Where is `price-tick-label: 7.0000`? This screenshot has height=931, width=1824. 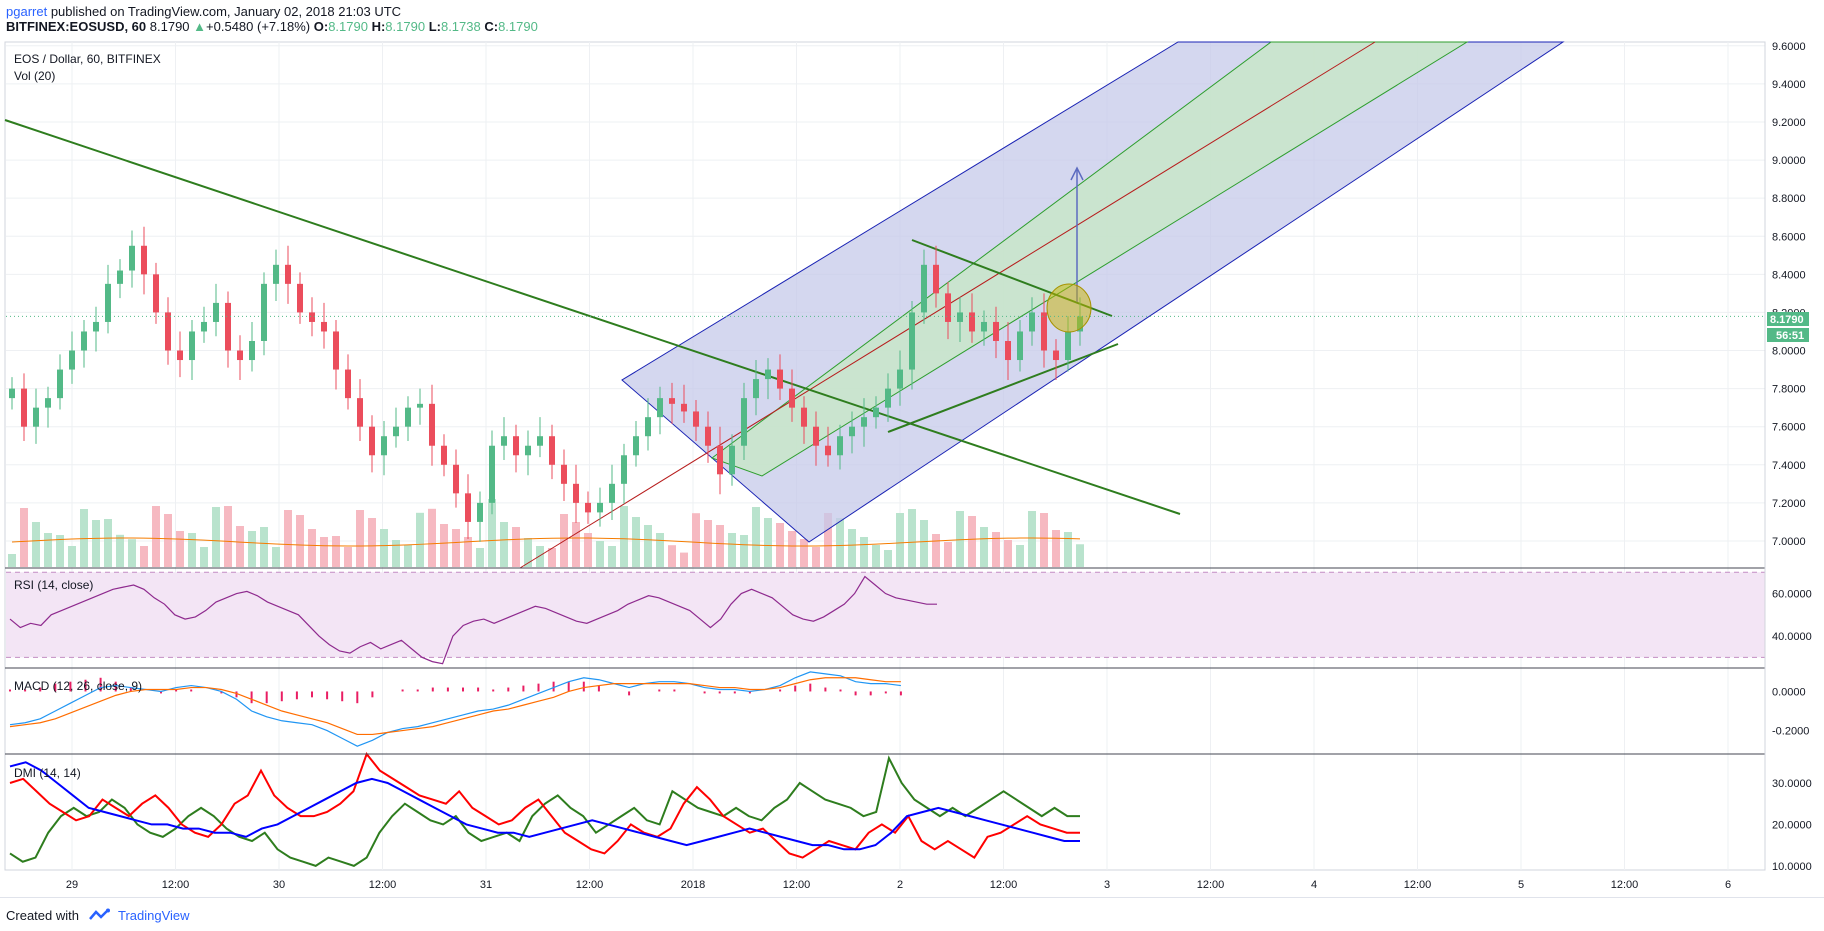 price-tick-label: 7.0000 is located at coordinates (1789, 542).